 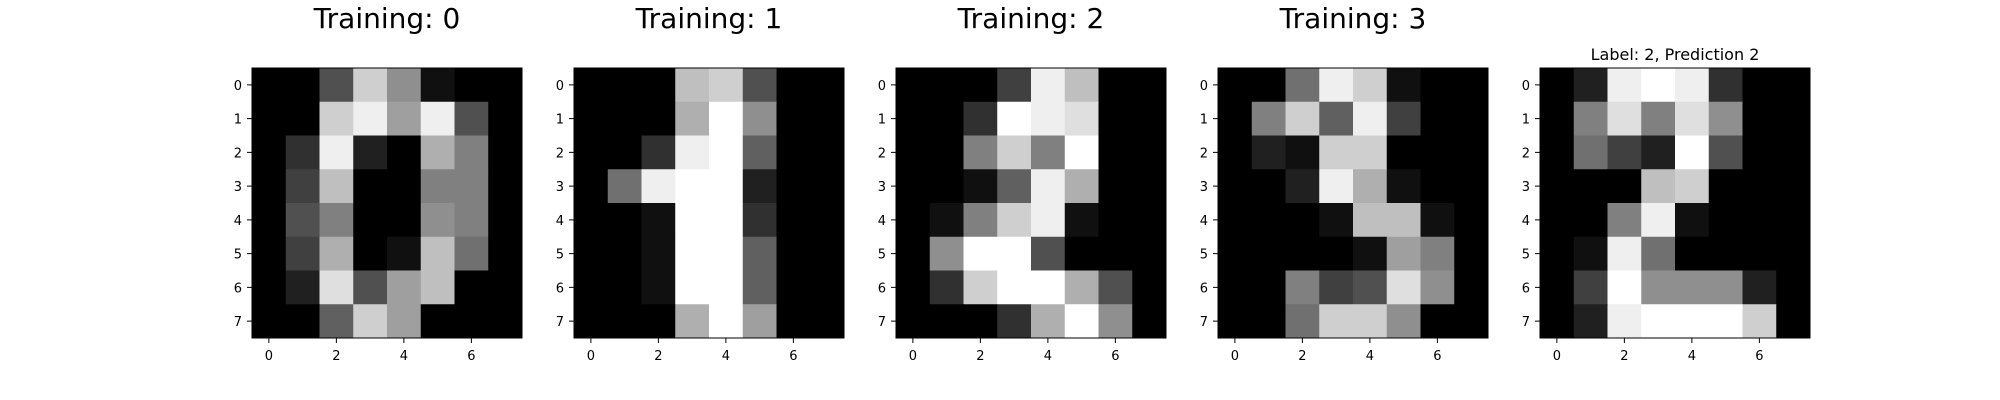 I want to click on y-tick-label: 6, so click(x=1526, y=288).